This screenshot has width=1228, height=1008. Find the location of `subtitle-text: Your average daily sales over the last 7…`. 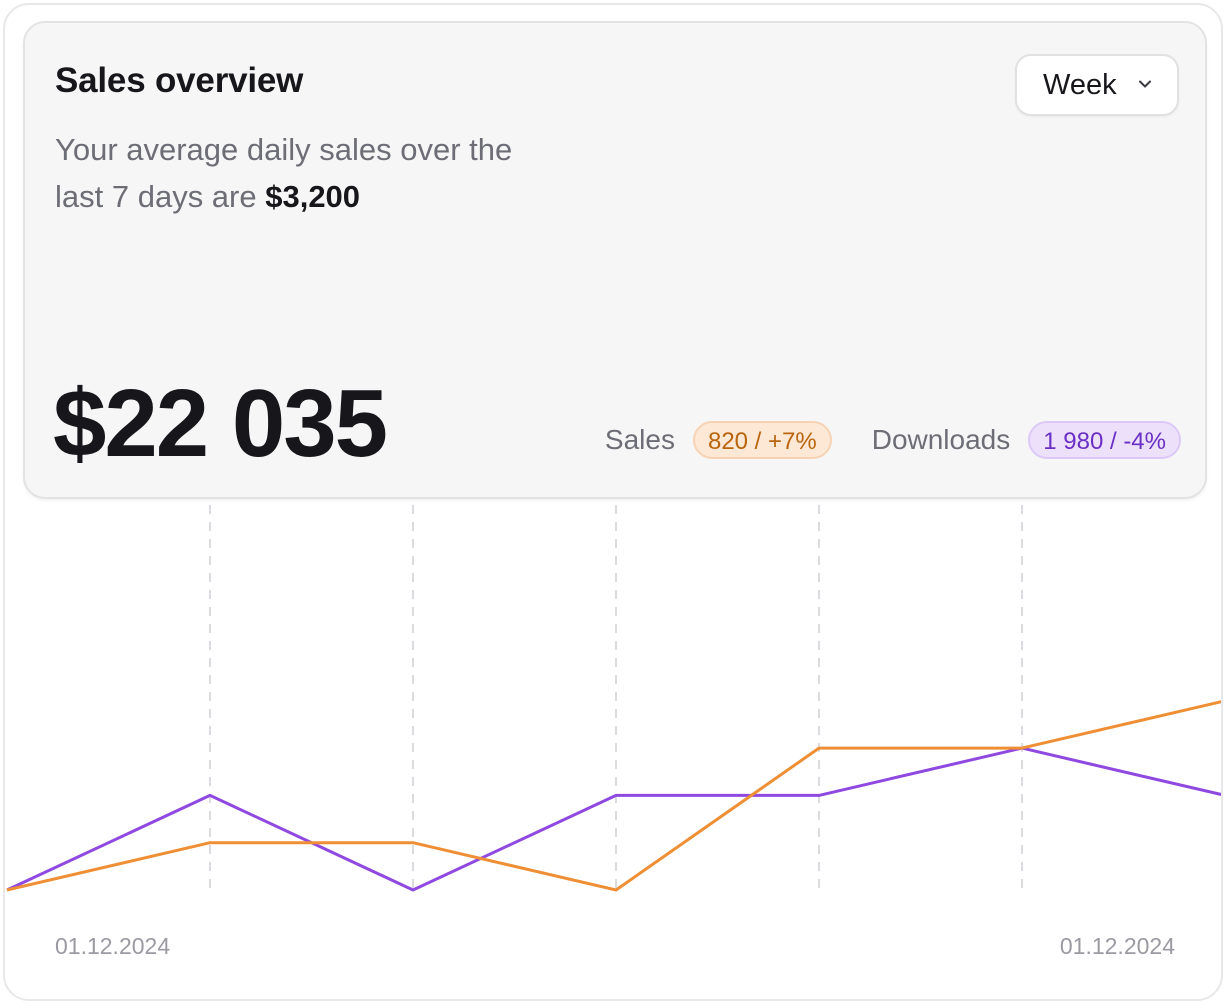

subtitle-text: Your average daily sales over the last 7… is located at coordinates (284, 173).